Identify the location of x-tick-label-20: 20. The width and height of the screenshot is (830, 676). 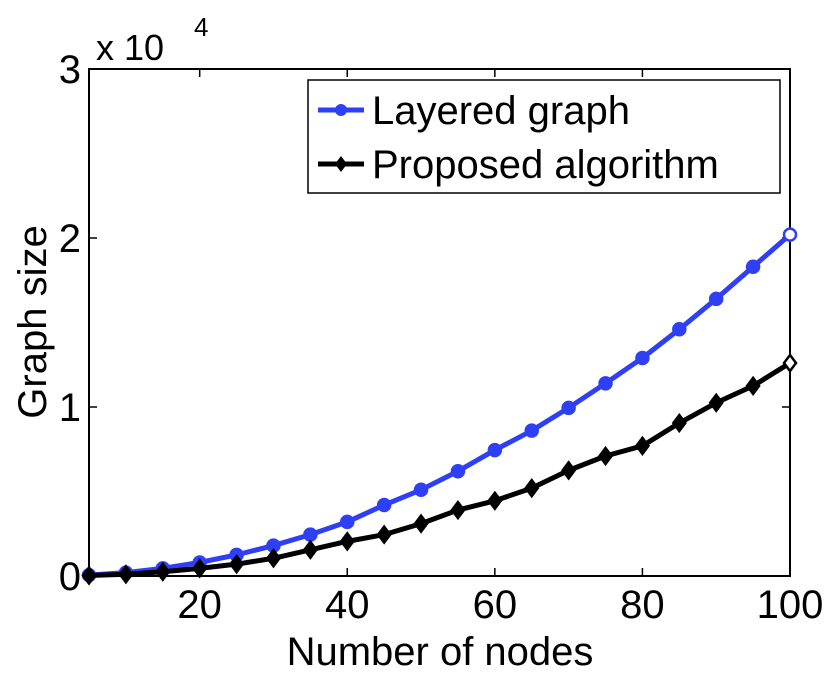
(199, 605).